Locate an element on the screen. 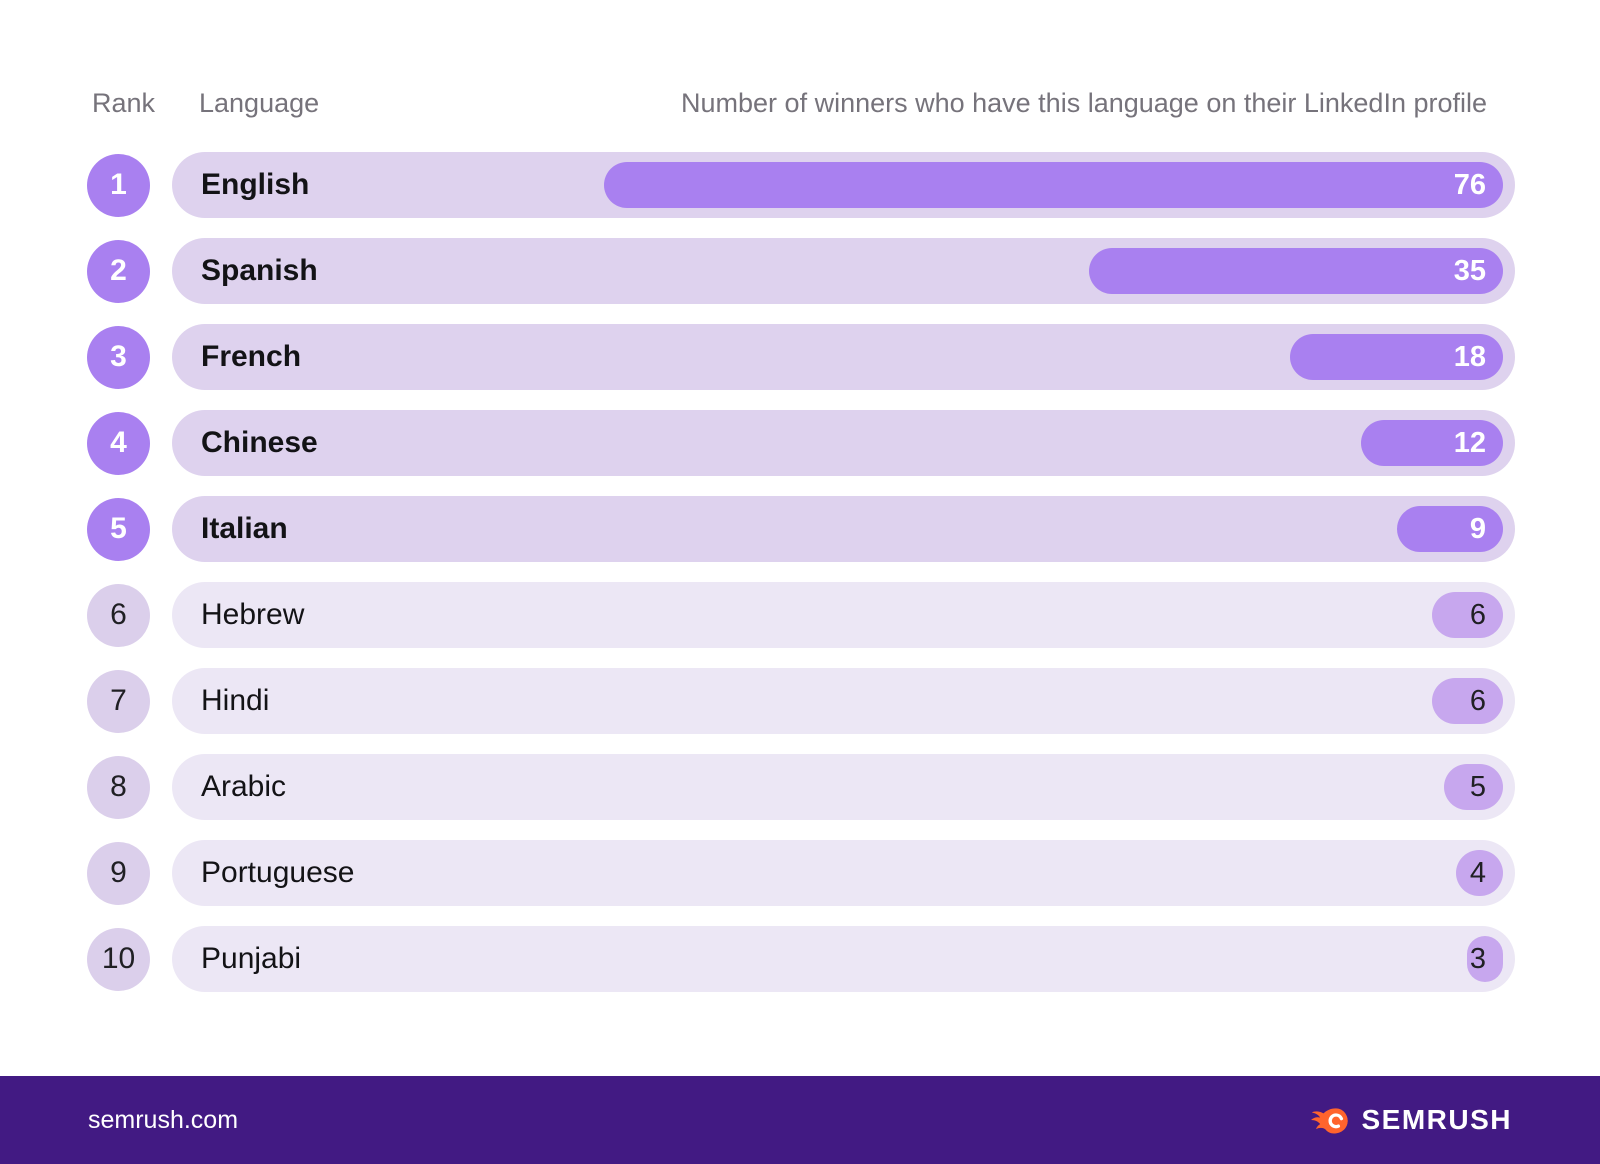 The height and width of the screenshot is (1164, 1600). table-row: 2 Spanish 35 is located at coordinates (801, 271).